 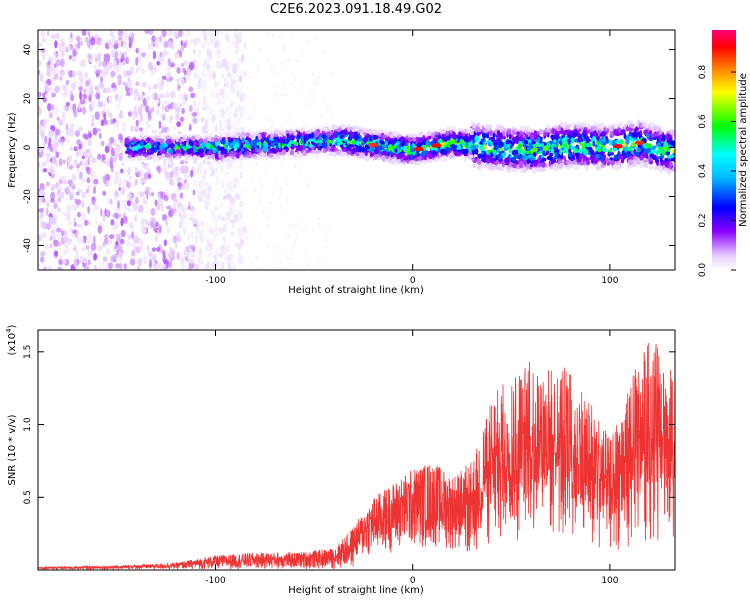 What do you see at coordinates (28, 50) in the screenshot?
I see `heatmap-ytick-label: 40` at bounding box center [28, 50].